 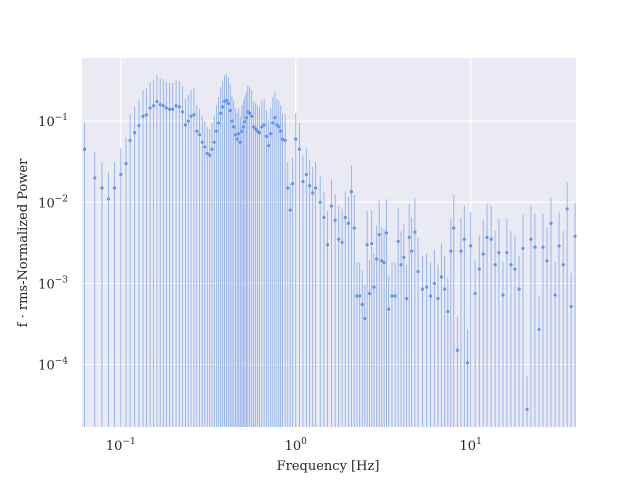 What do you see at coordinates (471, 445) in the screenshot?
I see `x-tick-label: 10¹` at bounding box center [471, 445].